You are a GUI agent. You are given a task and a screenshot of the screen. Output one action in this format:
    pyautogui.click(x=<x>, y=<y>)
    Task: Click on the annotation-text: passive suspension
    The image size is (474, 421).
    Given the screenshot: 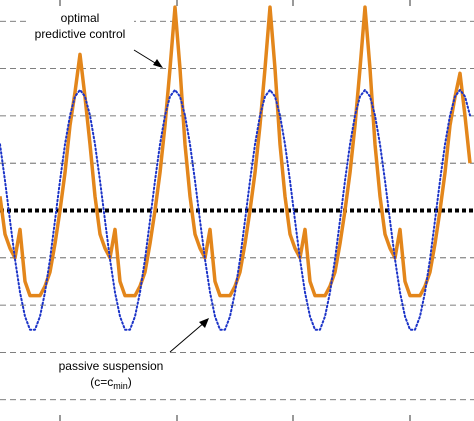 What is the action you would take?
    pyautogui.click(x=111, y=366)
    